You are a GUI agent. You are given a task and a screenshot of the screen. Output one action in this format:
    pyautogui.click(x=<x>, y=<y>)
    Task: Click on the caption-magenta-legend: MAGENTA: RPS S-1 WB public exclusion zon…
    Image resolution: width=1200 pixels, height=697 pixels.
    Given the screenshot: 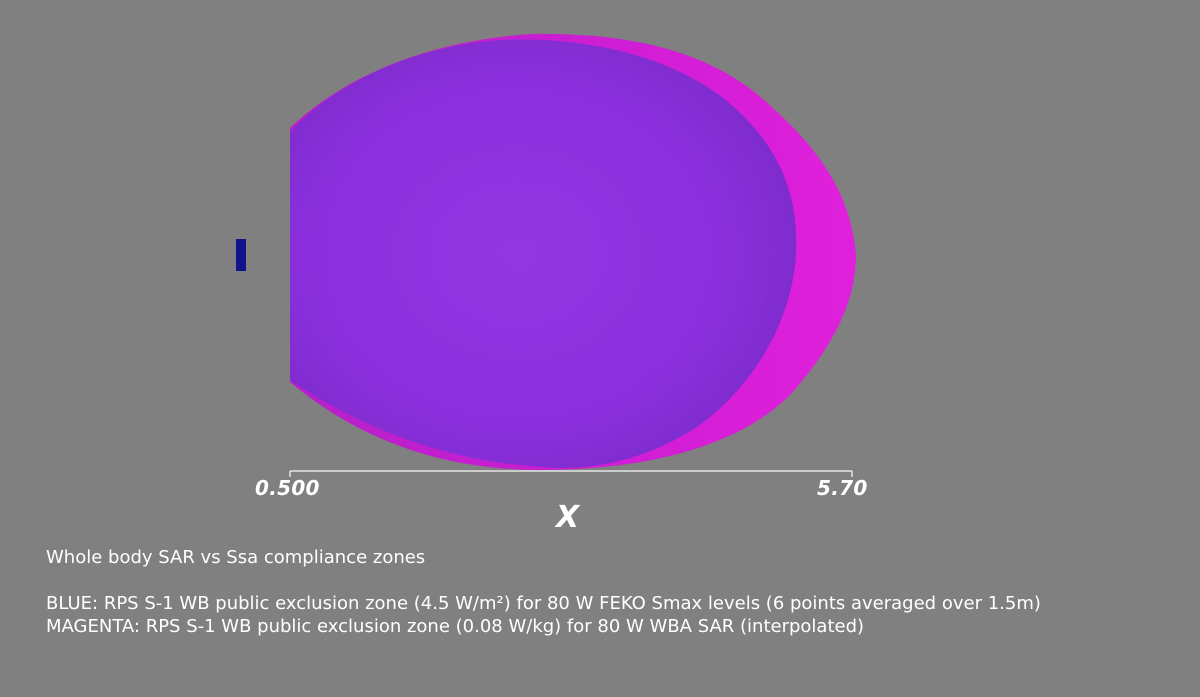 What is the action you would take?
    pyautogui.click(x=455, y=626)
    